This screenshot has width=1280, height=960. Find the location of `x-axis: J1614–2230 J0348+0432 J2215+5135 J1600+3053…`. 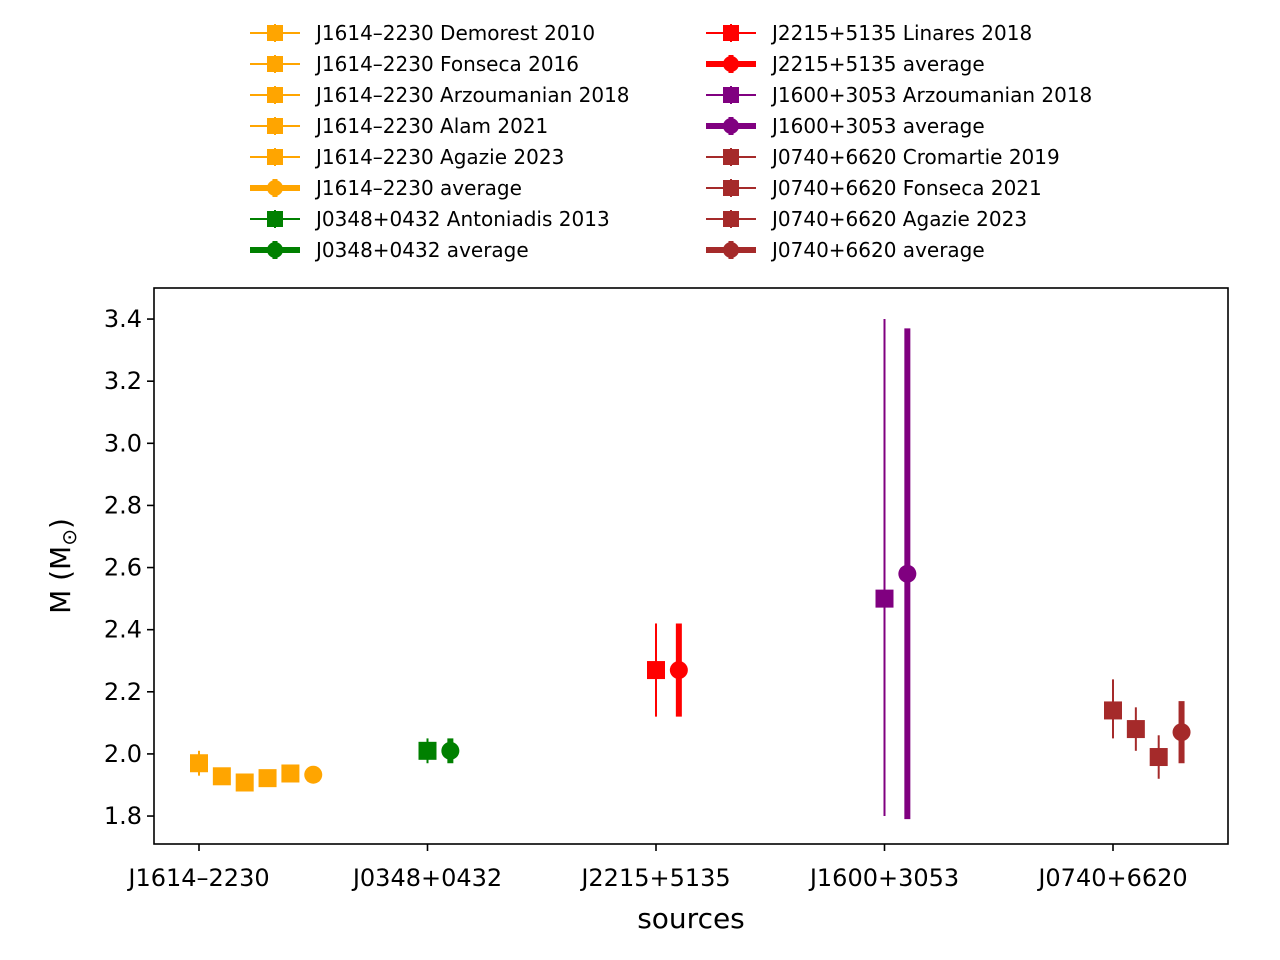

x-axis: J1614–2230 J0348+0432 J2215+5135 J1600+3053… is located at coordinates (657, 868).